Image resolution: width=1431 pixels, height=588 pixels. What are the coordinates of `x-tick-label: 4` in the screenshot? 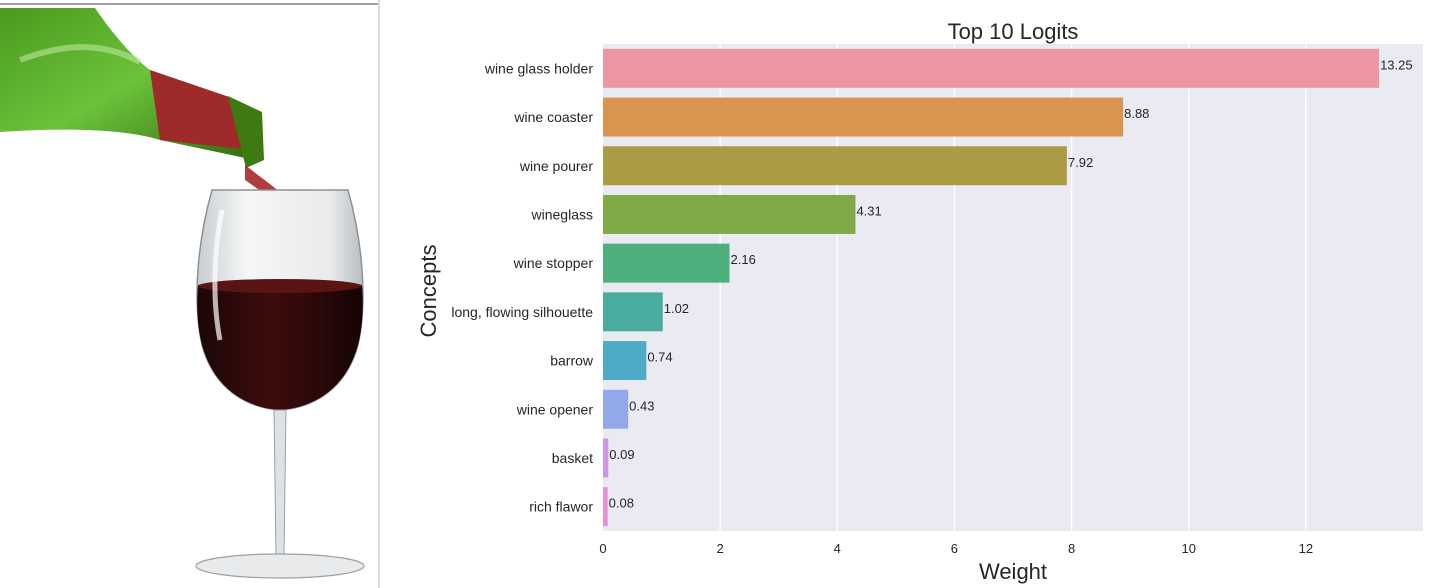 It's located at (837, 548).